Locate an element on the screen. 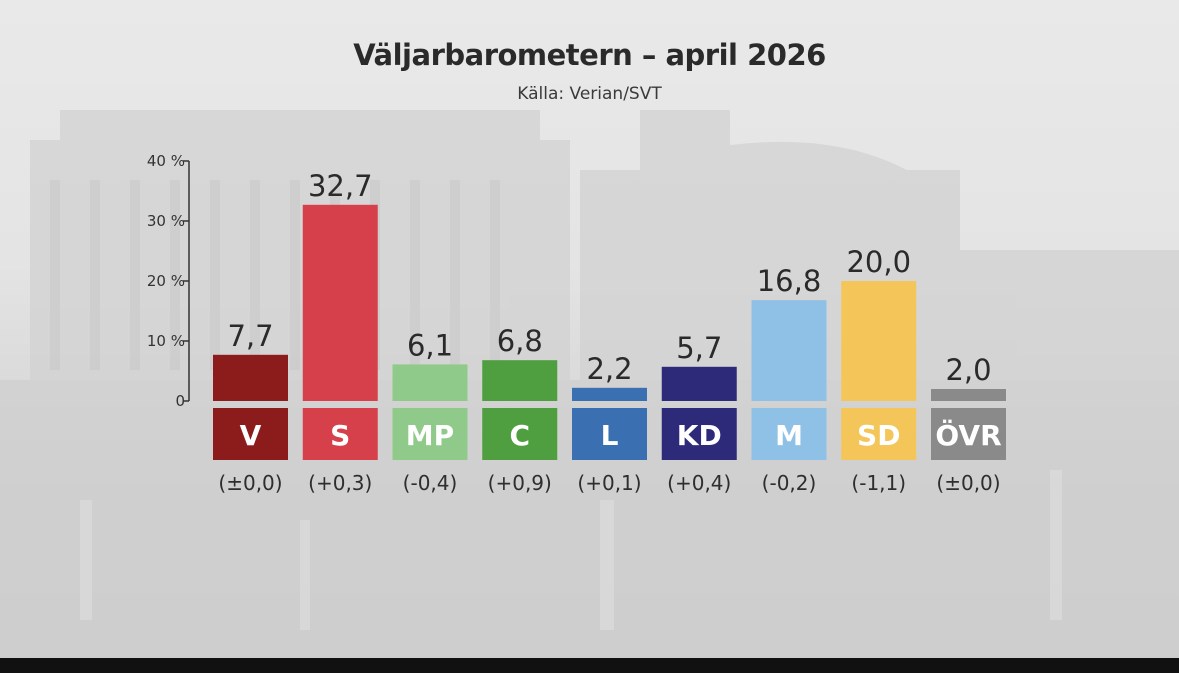  party-label: KD is located at coordinates (699, 435).